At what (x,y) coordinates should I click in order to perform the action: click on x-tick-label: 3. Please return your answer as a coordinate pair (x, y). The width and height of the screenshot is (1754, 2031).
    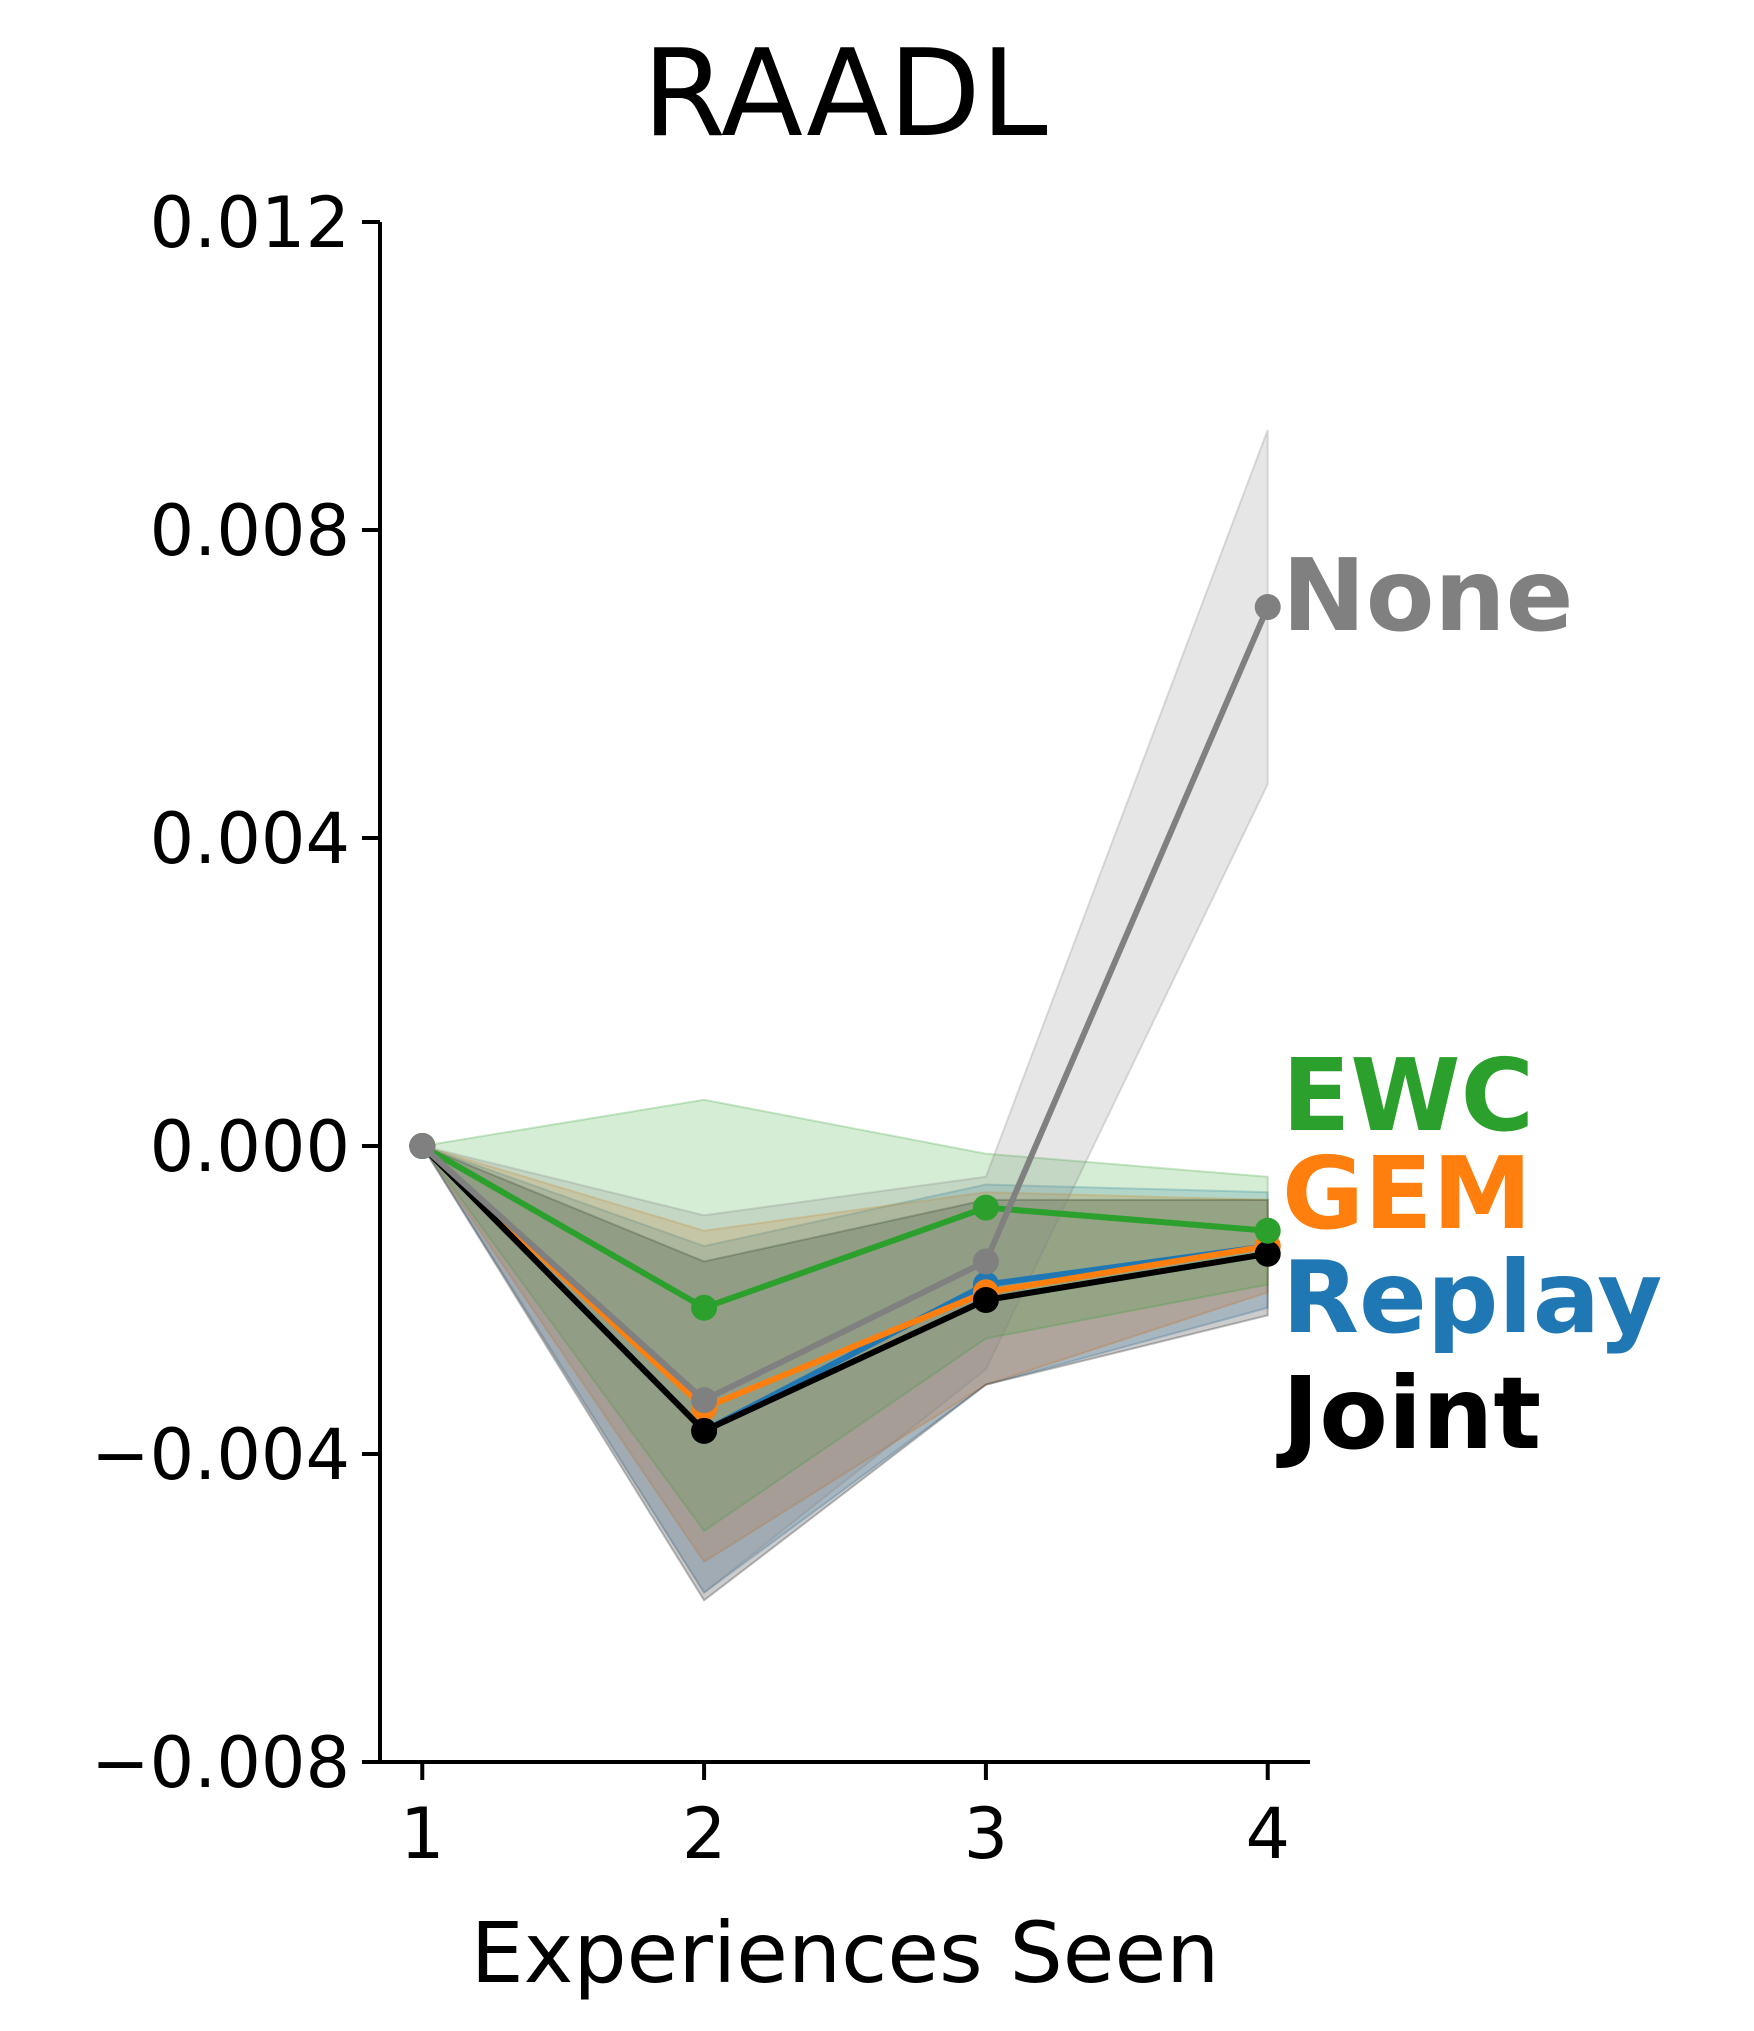
    Looking at the image, I should click on (986, 1834).